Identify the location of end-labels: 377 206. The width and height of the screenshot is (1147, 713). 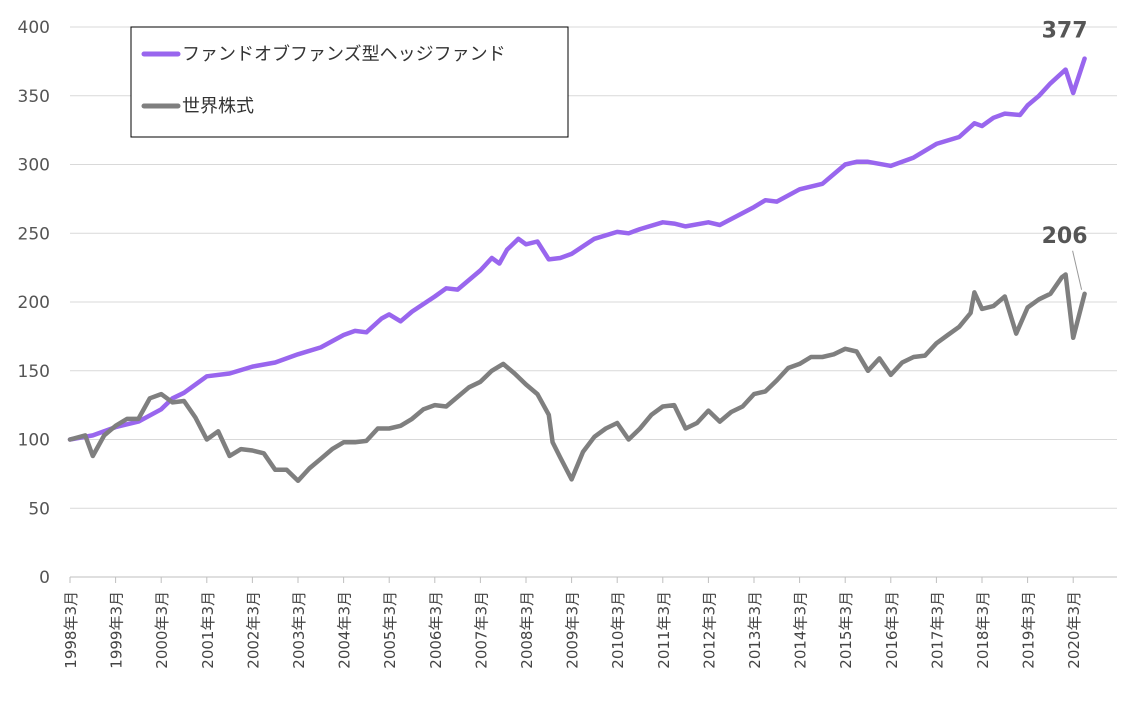
(1065, 154).